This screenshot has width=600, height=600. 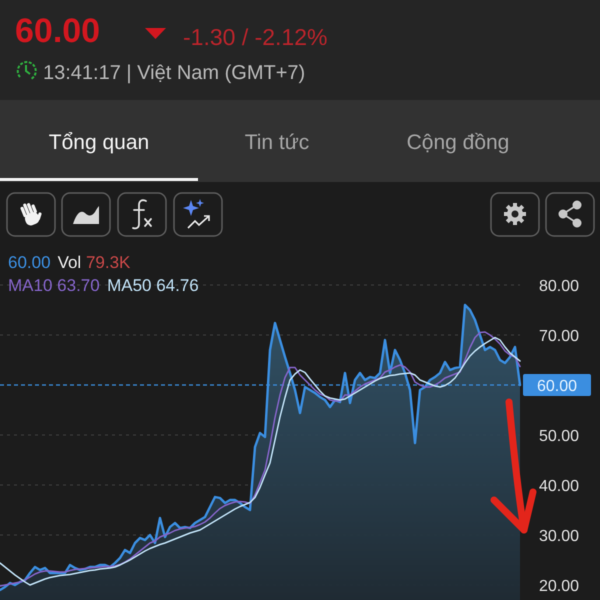 What do you see at coordinates (559, 486) in the screenshot?
I see `y-tick-label: 40.00` at bounding box center [559, 486].